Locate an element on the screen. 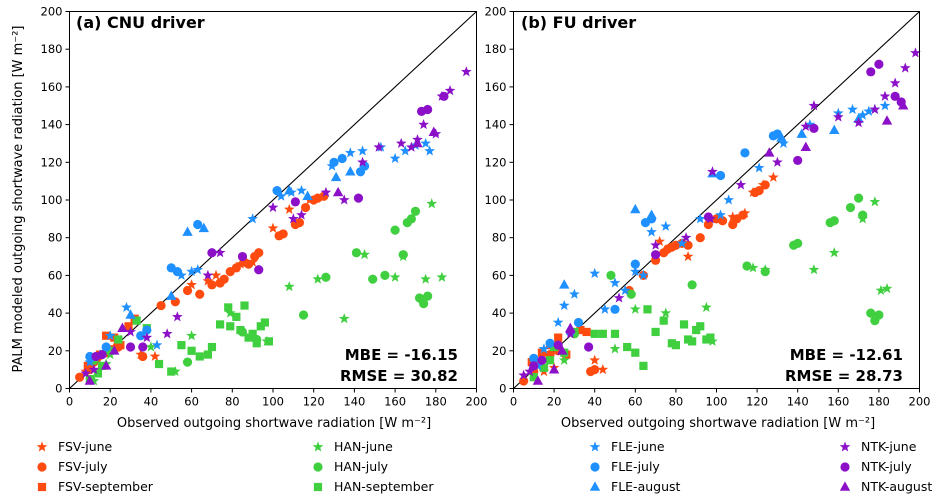 The image size is (947, 499). panel-a-series-han-september is located at coordinates (179, 342).